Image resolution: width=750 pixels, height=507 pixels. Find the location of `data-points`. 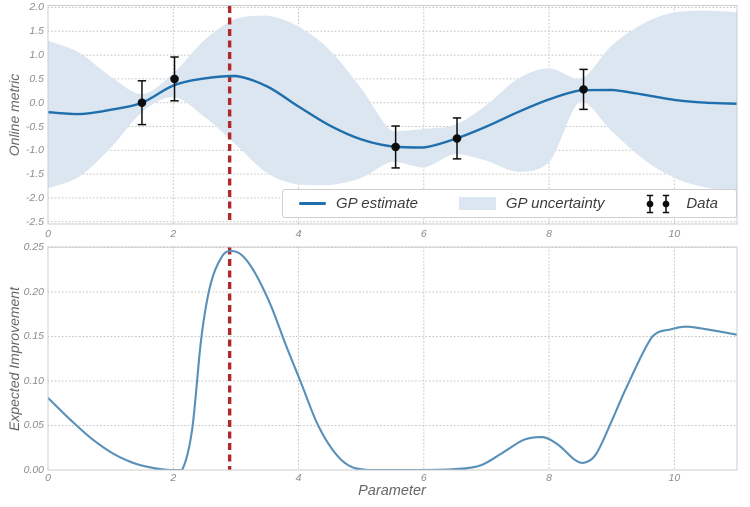

data-points is located at coordinates (362, 112).